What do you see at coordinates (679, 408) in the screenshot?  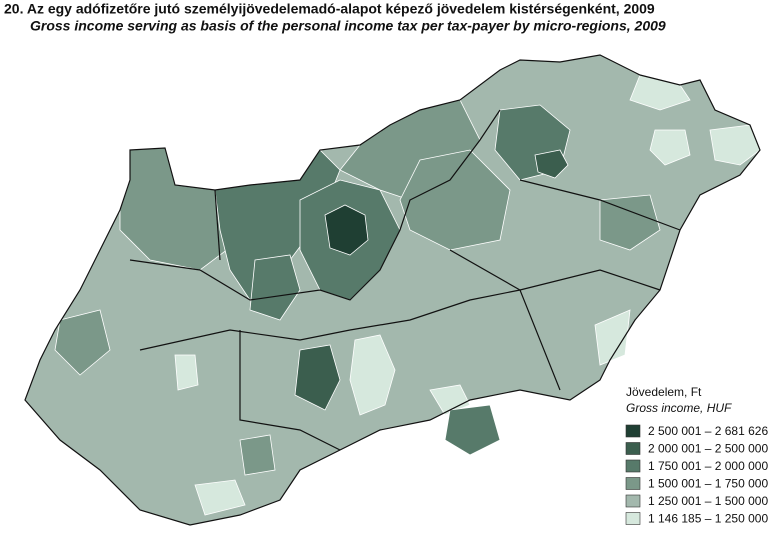 I see `legend-subtitle: Gross income, HUF` at bounding box center [679, 408].